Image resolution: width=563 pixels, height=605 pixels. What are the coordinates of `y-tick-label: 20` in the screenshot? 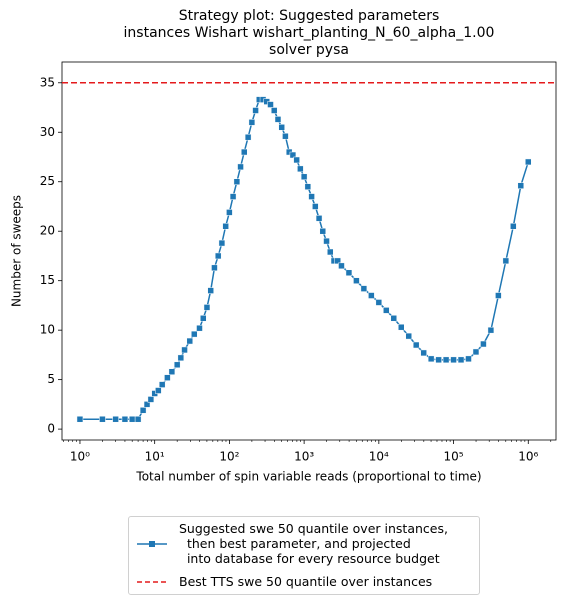 It's located at (47, 231).